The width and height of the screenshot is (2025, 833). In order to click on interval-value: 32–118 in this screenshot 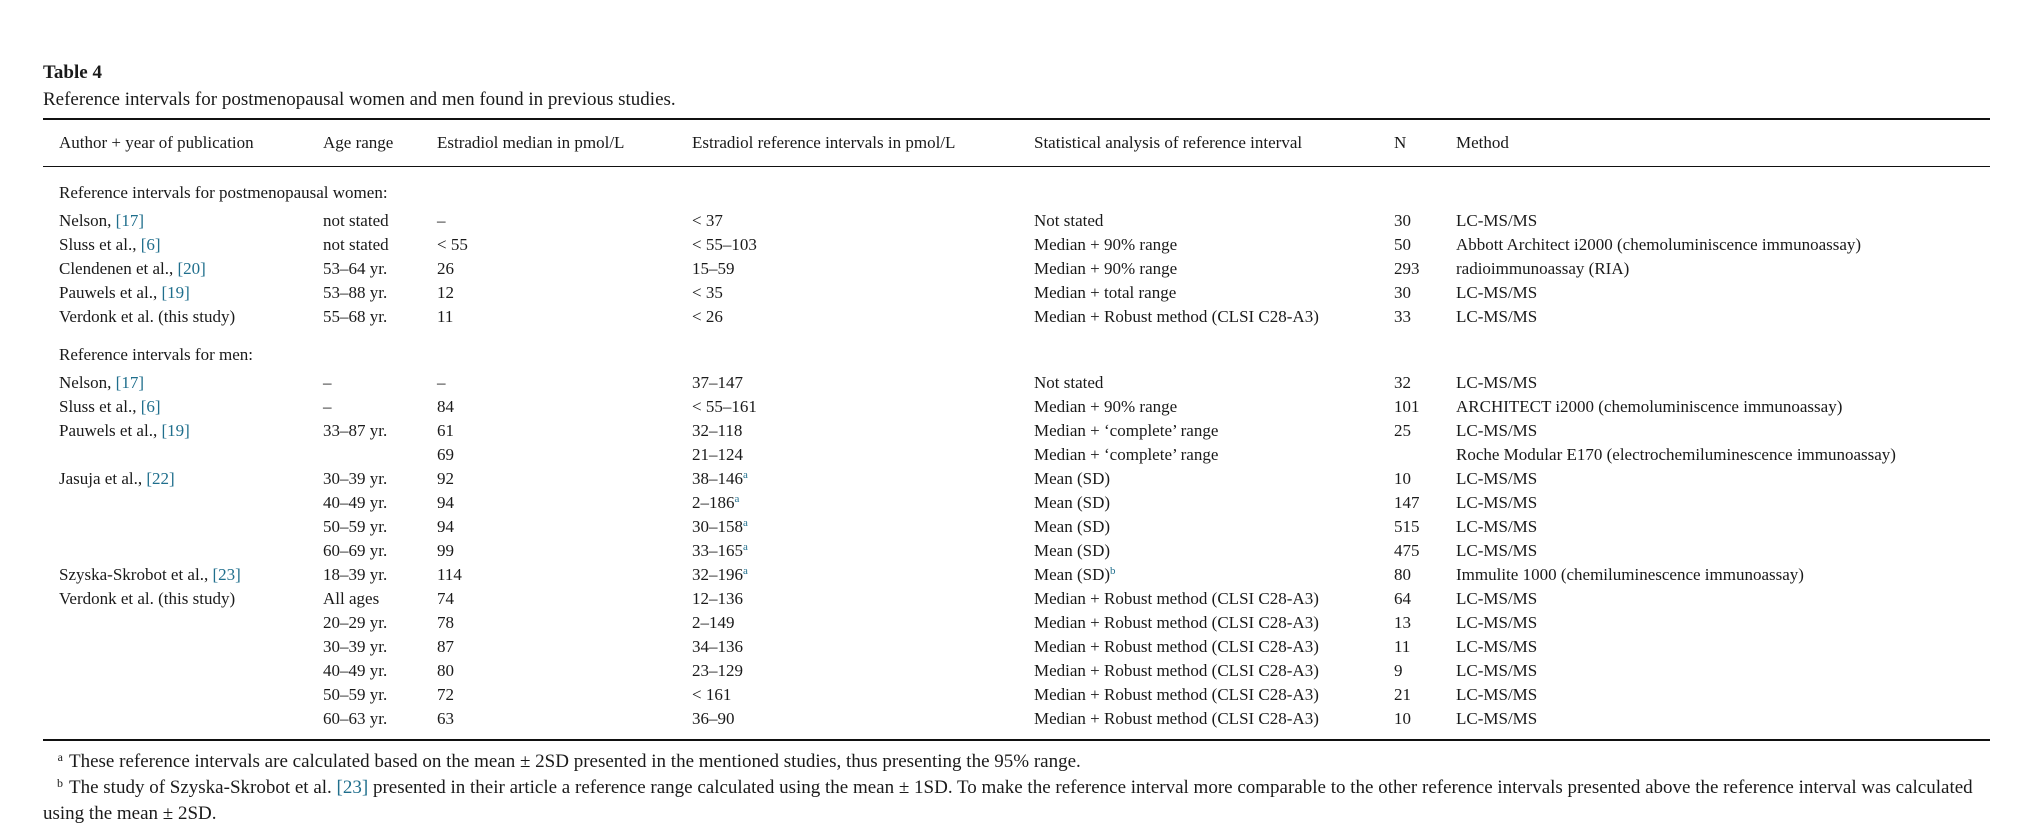, I will do `click(717, 430)`.